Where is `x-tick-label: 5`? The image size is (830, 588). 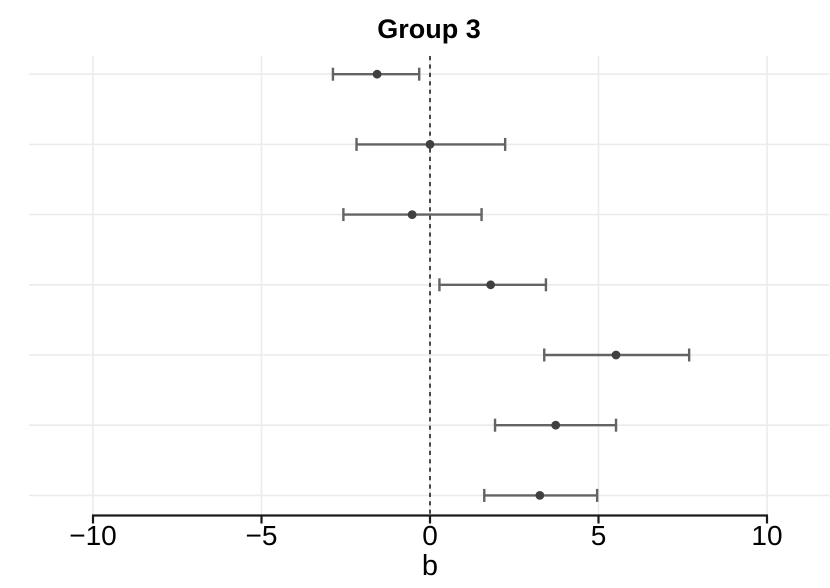 x-tick-label: 5 is located at coordinates (599, 535).